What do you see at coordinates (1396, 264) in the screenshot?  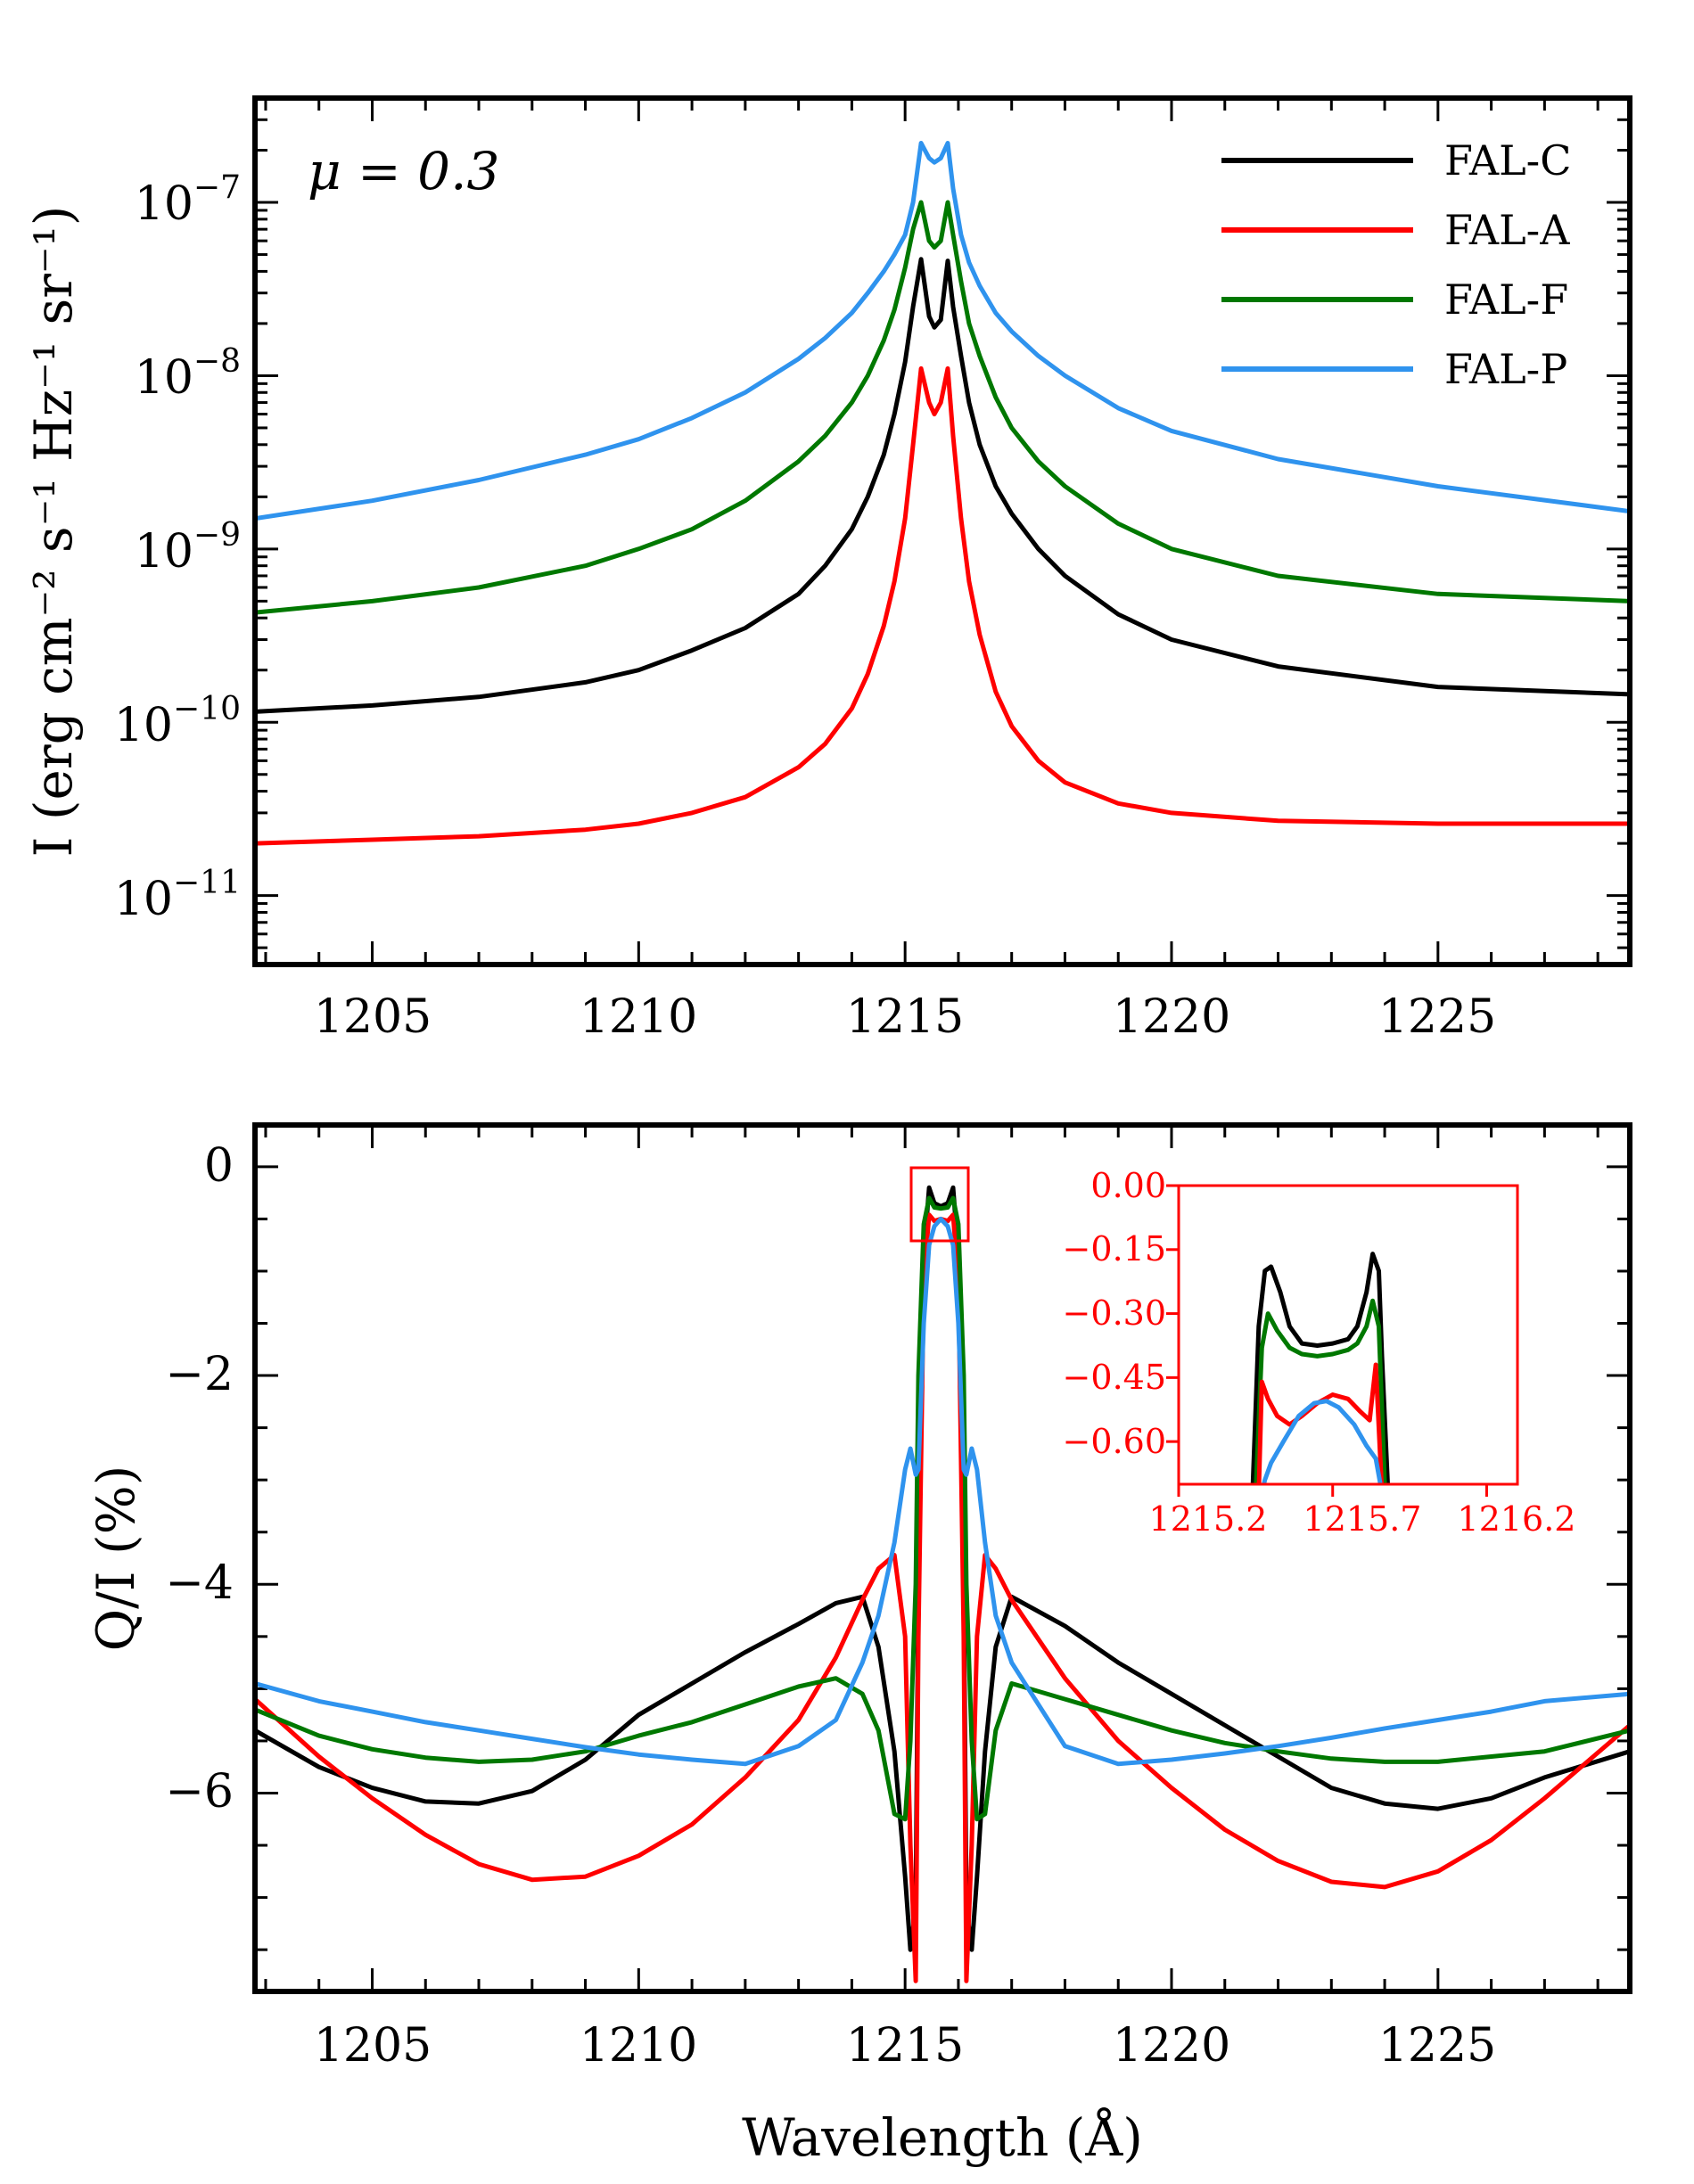 I see `legend: FAL-C FAL-A FAL-F FAL-P` at bounding box center [1396, 264].